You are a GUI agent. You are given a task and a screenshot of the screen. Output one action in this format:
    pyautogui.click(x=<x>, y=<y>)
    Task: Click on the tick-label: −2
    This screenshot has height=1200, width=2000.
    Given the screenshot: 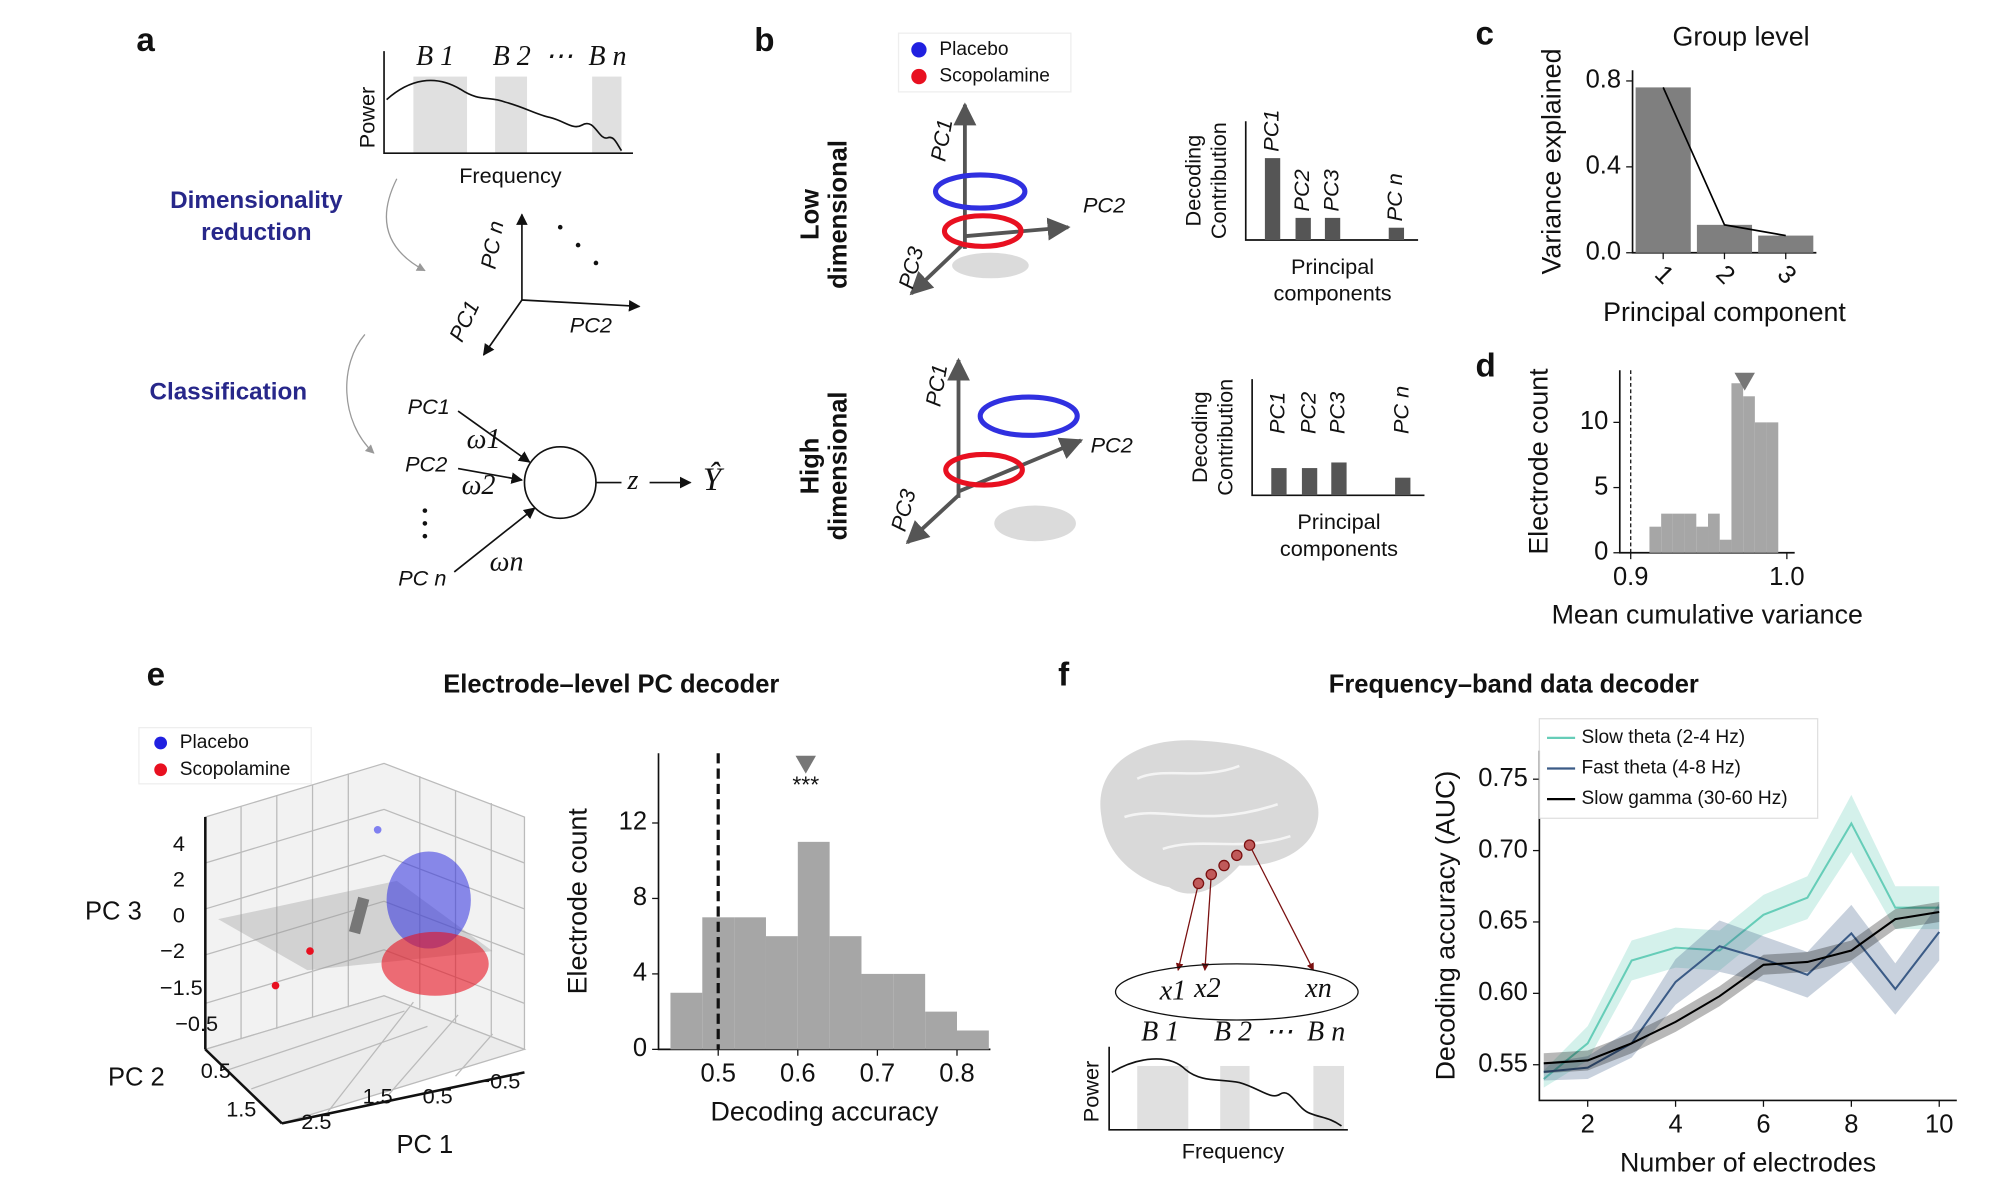 What is the action you would take?
    pyautogui.click(x=172, y=950)
    